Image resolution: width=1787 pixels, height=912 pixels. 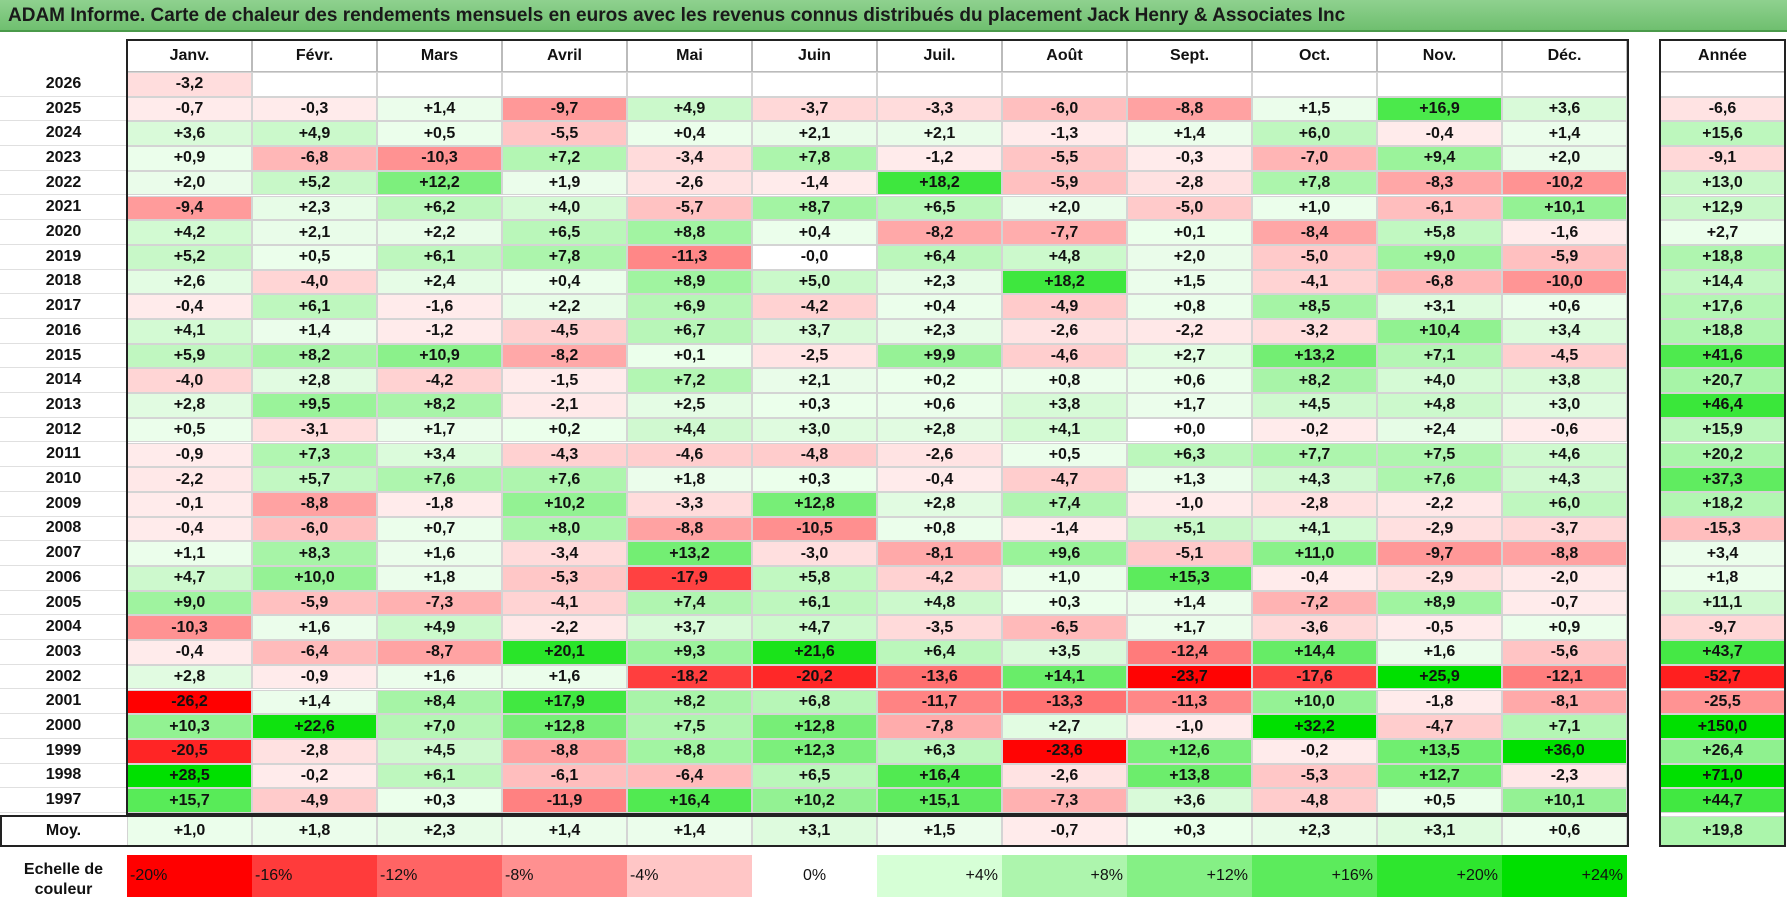 What do you see at coordinates (814, 603) in the screenshot?
I see `heatmap-cell: +6,1` at bounding box center [814, 603].